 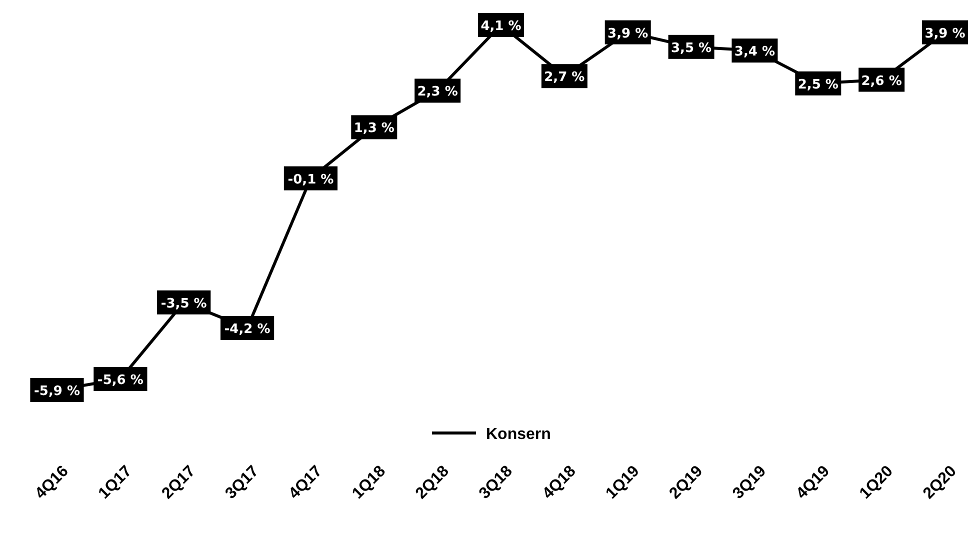 I want to click on data-label: 1,3 %, so click(x=374, y=128).